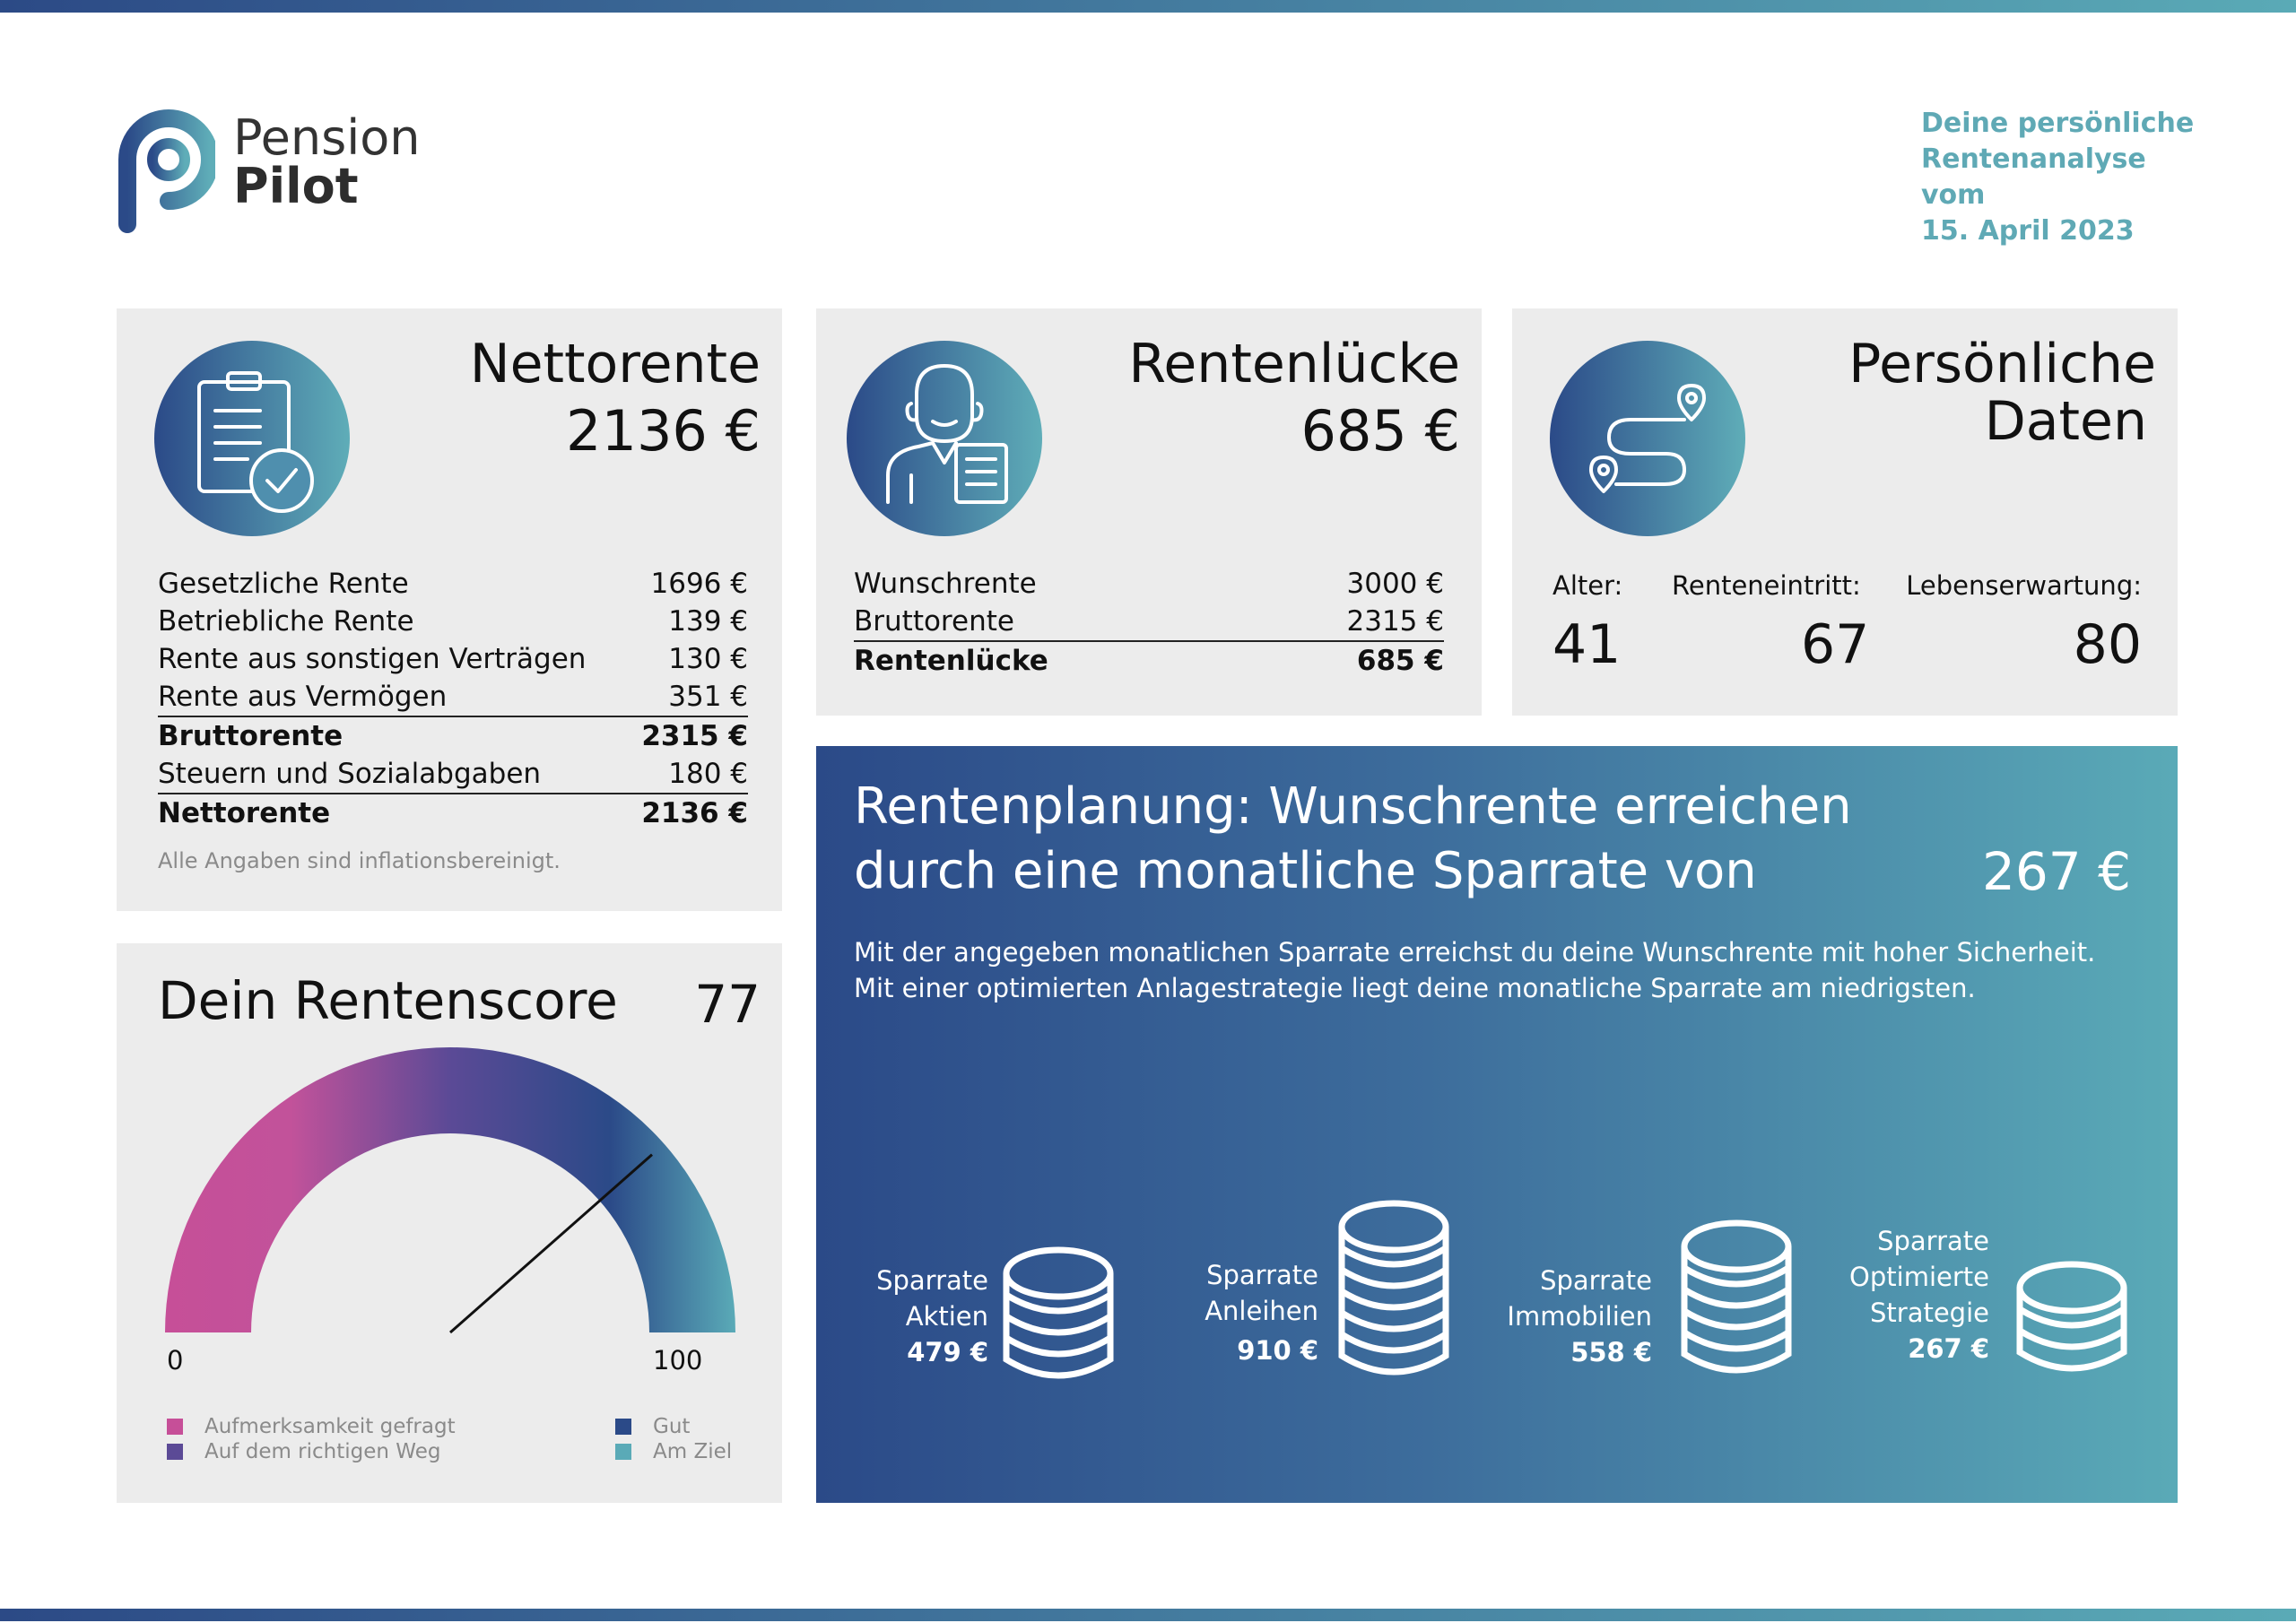 This screenshot has height=1623, width=2296. I want to click on legend-item-aufmerksamkeit: Aufmerksamkeit gefragt, so click(311, 1426).